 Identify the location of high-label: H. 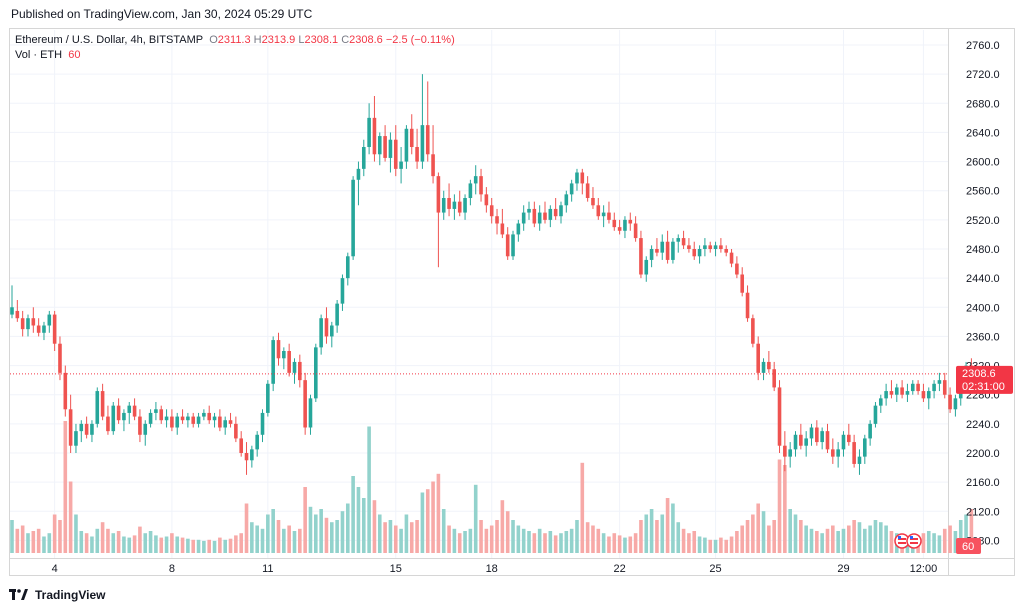
(257, 40).